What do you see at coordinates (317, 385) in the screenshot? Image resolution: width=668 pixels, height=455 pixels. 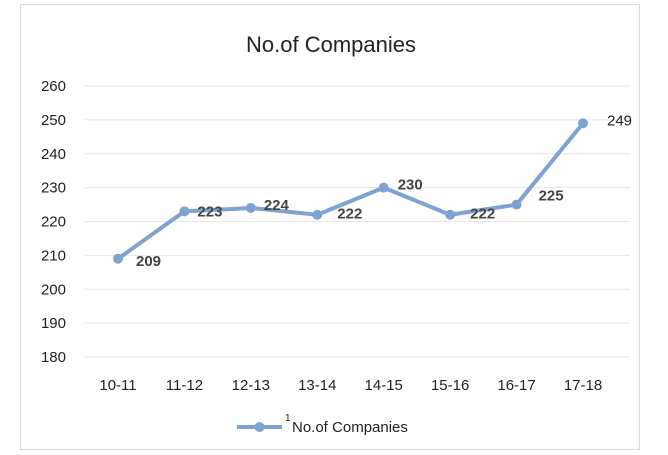 I see `x-tick-label: 13-14` at bounding box center [317, 385].